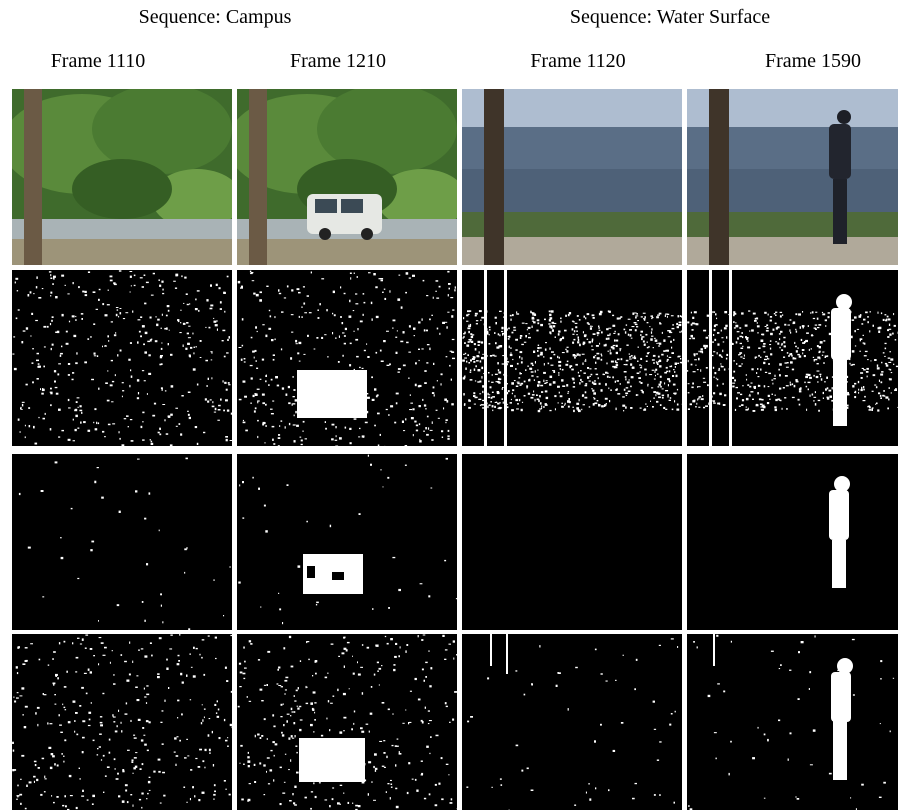 The image size is (898, 810). What do you see at coordinates (792, 177) in the screenshot?
I see `water-frame-1590-original` at bounding box center [792, 177].